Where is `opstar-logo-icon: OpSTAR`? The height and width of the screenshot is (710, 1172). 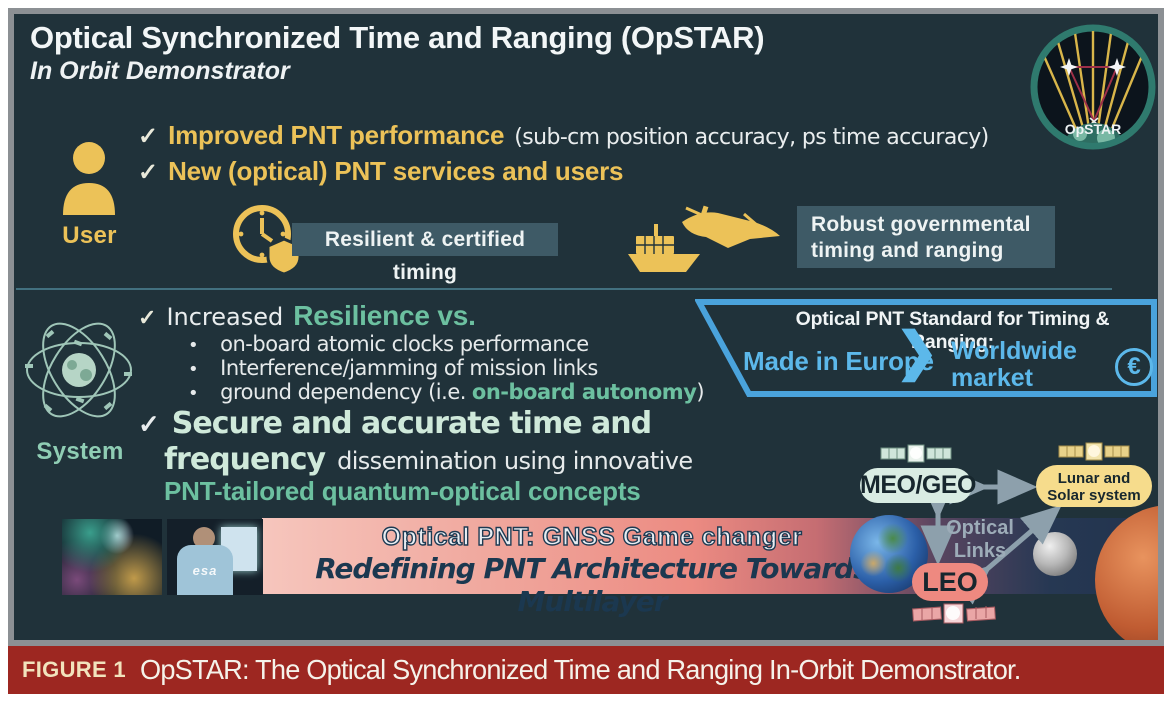 opstar-logo-icon: OpSTAR is located at coordinates (1093, 87).